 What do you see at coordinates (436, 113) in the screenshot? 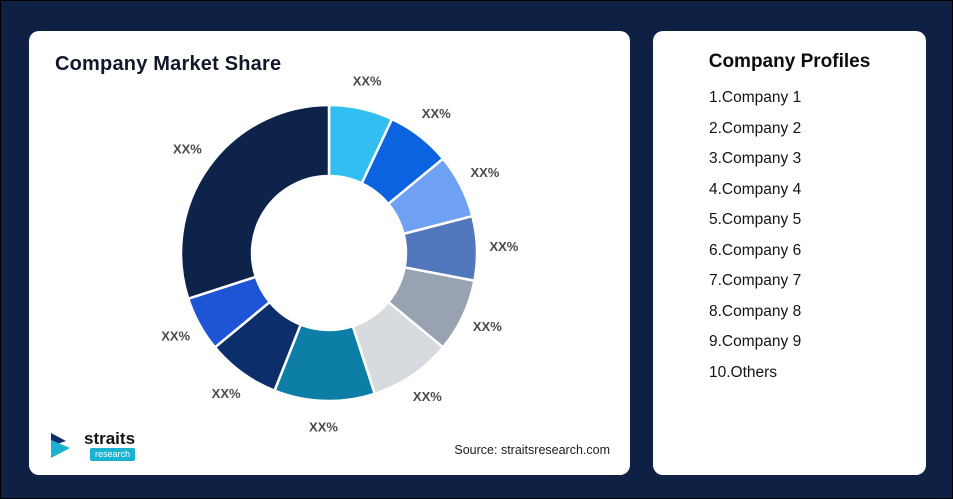
I see `slice-label-2: XX%` at bounding box center [436, 113].